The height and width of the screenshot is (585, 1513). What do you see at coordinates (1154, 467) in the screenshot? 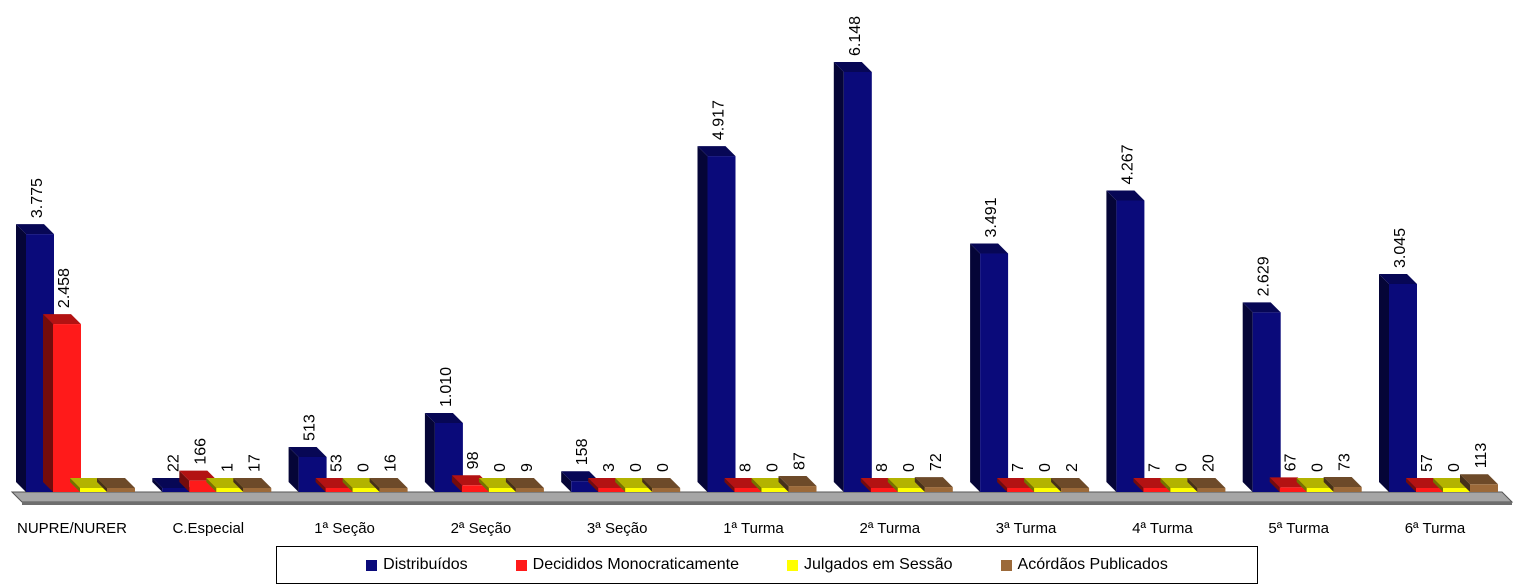
I see `value-label: 7` at bounding box center [1154, 467].